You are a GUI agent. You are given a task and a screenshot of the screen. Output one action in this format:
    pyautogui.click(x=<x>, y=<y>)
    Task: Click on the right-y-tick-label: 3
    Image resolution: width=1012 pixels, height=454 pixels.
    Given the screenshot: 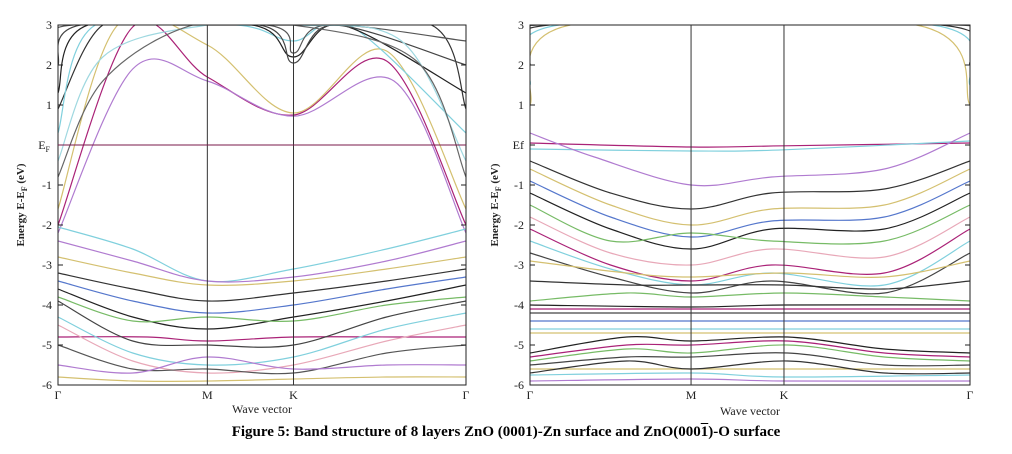 What is the action you would take?
    pyautogui.click(x=521, y=25)
    